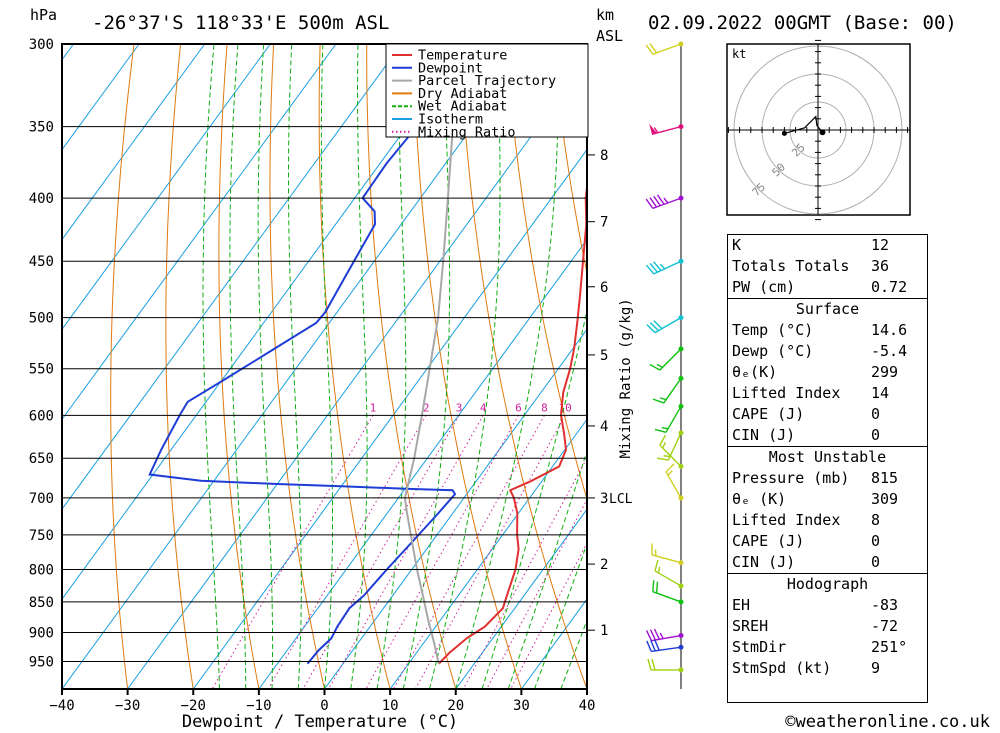 The height and width of the screenshot is (733, 1000). Describe the element at coordinates (827, 351) in the screenshot. I see `index-row: Dewp (°C) -5.4` at that location.